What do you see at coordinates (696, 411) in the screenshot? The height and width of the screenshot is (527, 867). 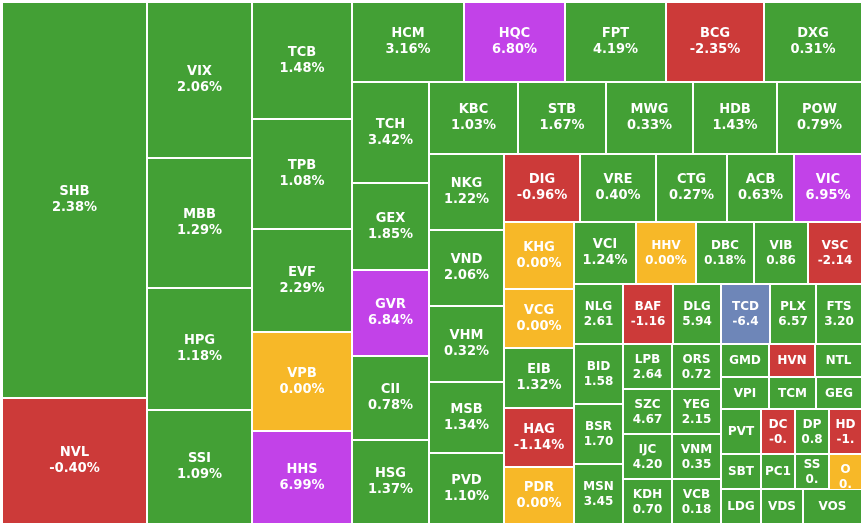 I see `tile-yeg: YEG 2.15` at bounding box center [696, 411].